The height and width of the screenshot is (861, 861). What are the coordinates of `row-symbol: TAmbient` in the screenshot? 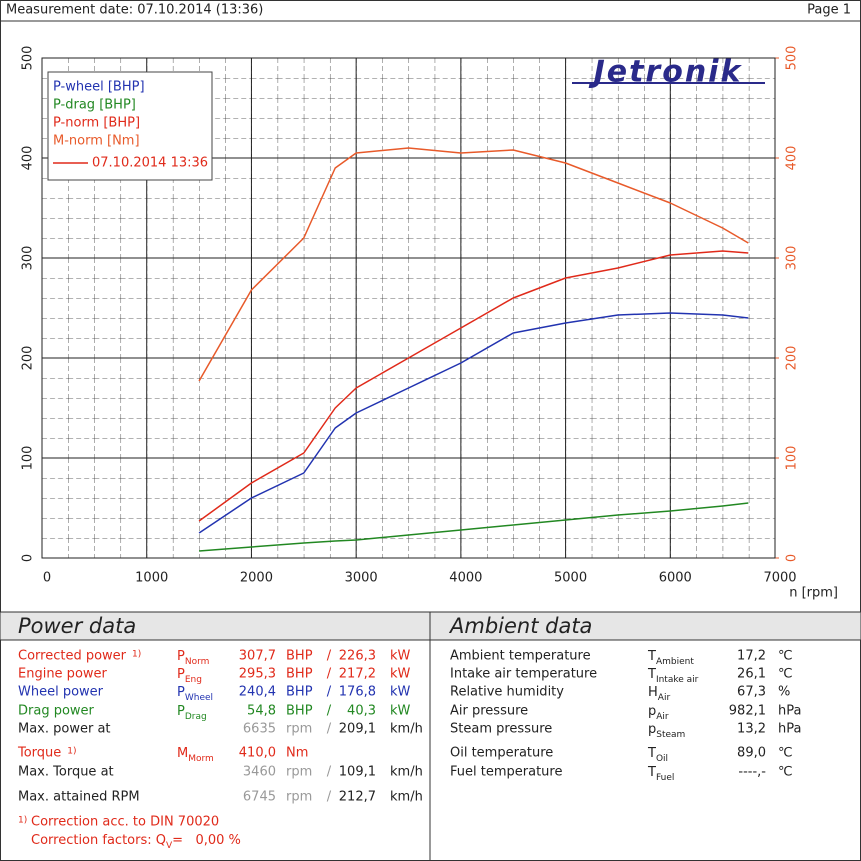 It's located at (670, 658).